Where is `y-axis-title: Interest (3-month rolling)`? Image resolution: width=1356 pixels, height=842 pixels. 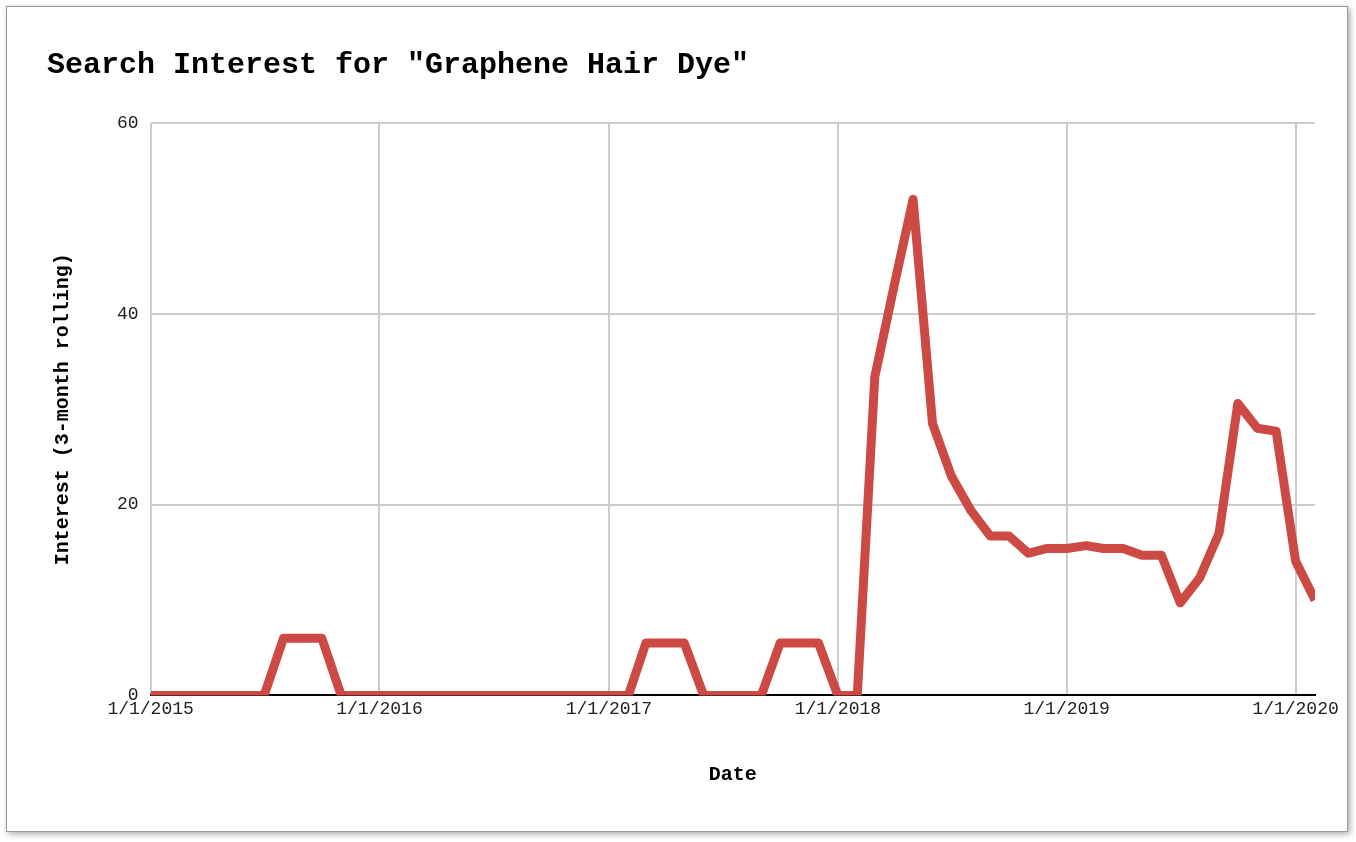 y-axis-title: Interest (3-month rolling) is located at coordinates (63, 409).